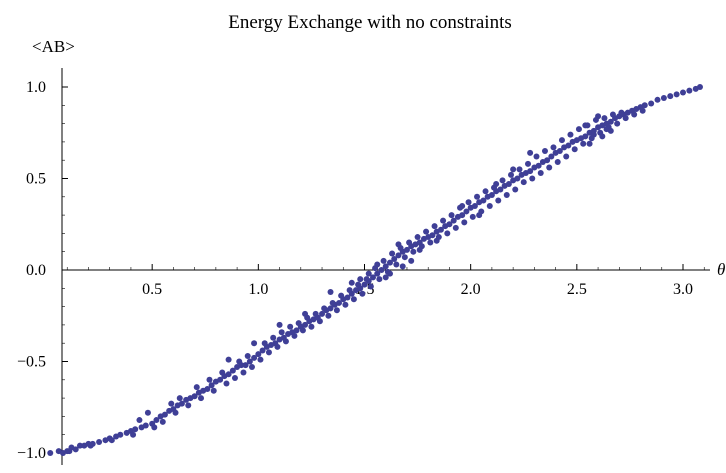  Describe the element at coordinates (577, 289) in the screenshot. I see `x-tick-label: 2.5` at that location.